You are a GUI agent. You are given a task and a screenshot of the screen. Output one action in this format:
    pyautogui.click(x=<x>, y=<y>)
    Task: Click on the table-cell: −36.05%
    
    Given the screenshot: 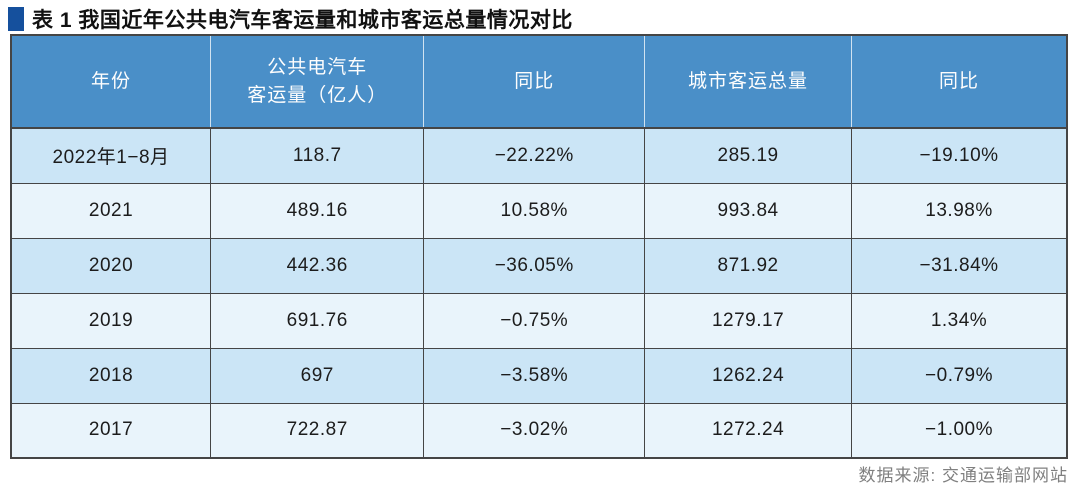 What is the action you would take?
    pyautogui.click(x=534, y=265)
    